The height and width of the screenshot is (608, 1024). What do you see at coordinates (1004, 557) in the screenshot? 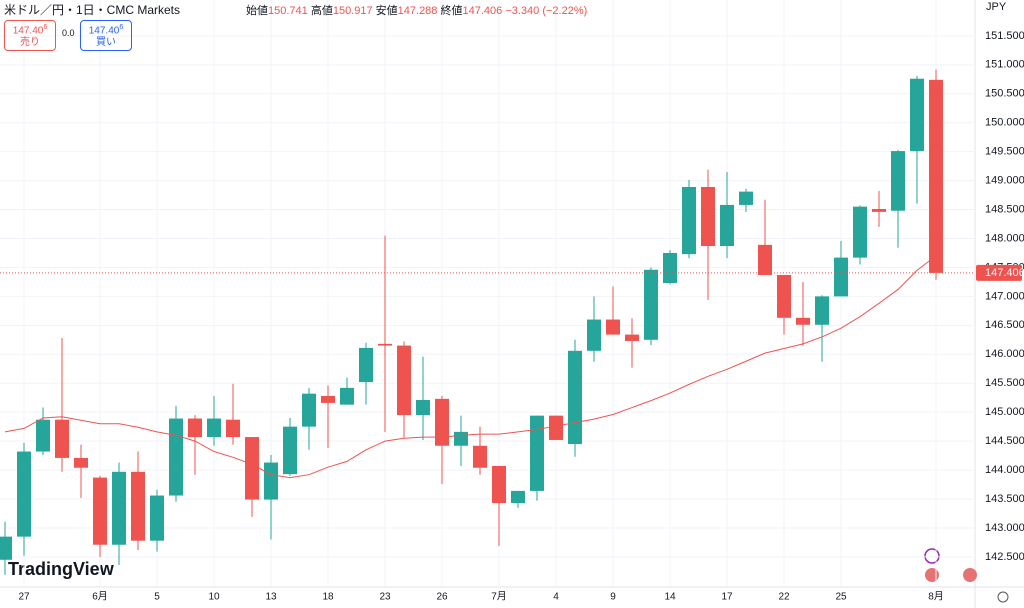
I see `y-tick-label: 142.500` at bounding box center [1004, 557].